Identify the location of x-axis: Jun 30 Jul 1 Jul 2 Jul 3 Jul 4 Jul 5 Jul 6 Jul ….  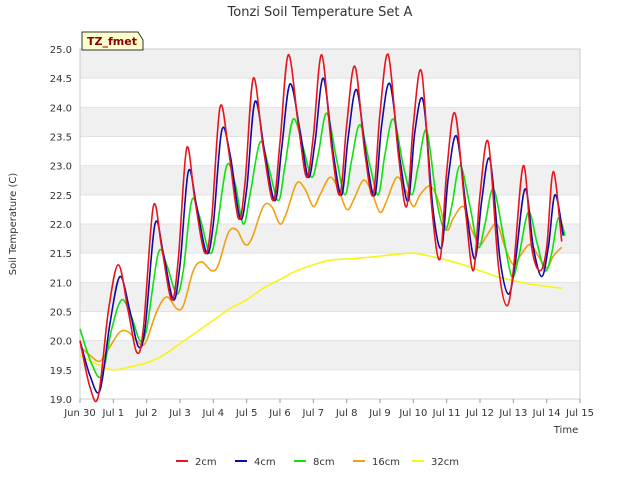
(328, 409).